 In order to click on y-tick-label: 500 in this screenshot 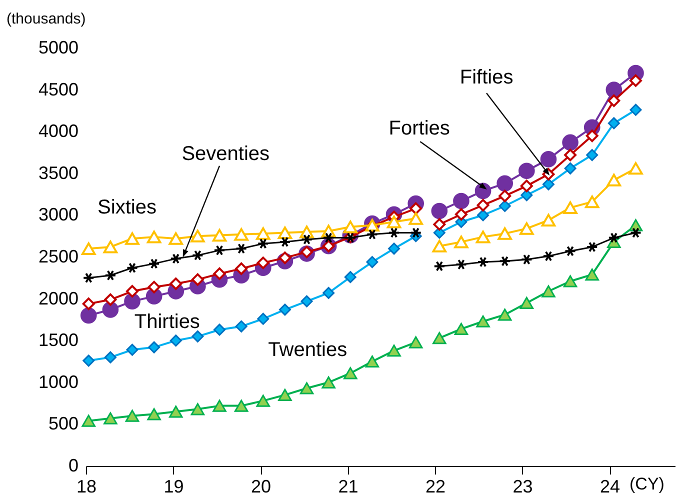, I will do `click(63, 424)`.